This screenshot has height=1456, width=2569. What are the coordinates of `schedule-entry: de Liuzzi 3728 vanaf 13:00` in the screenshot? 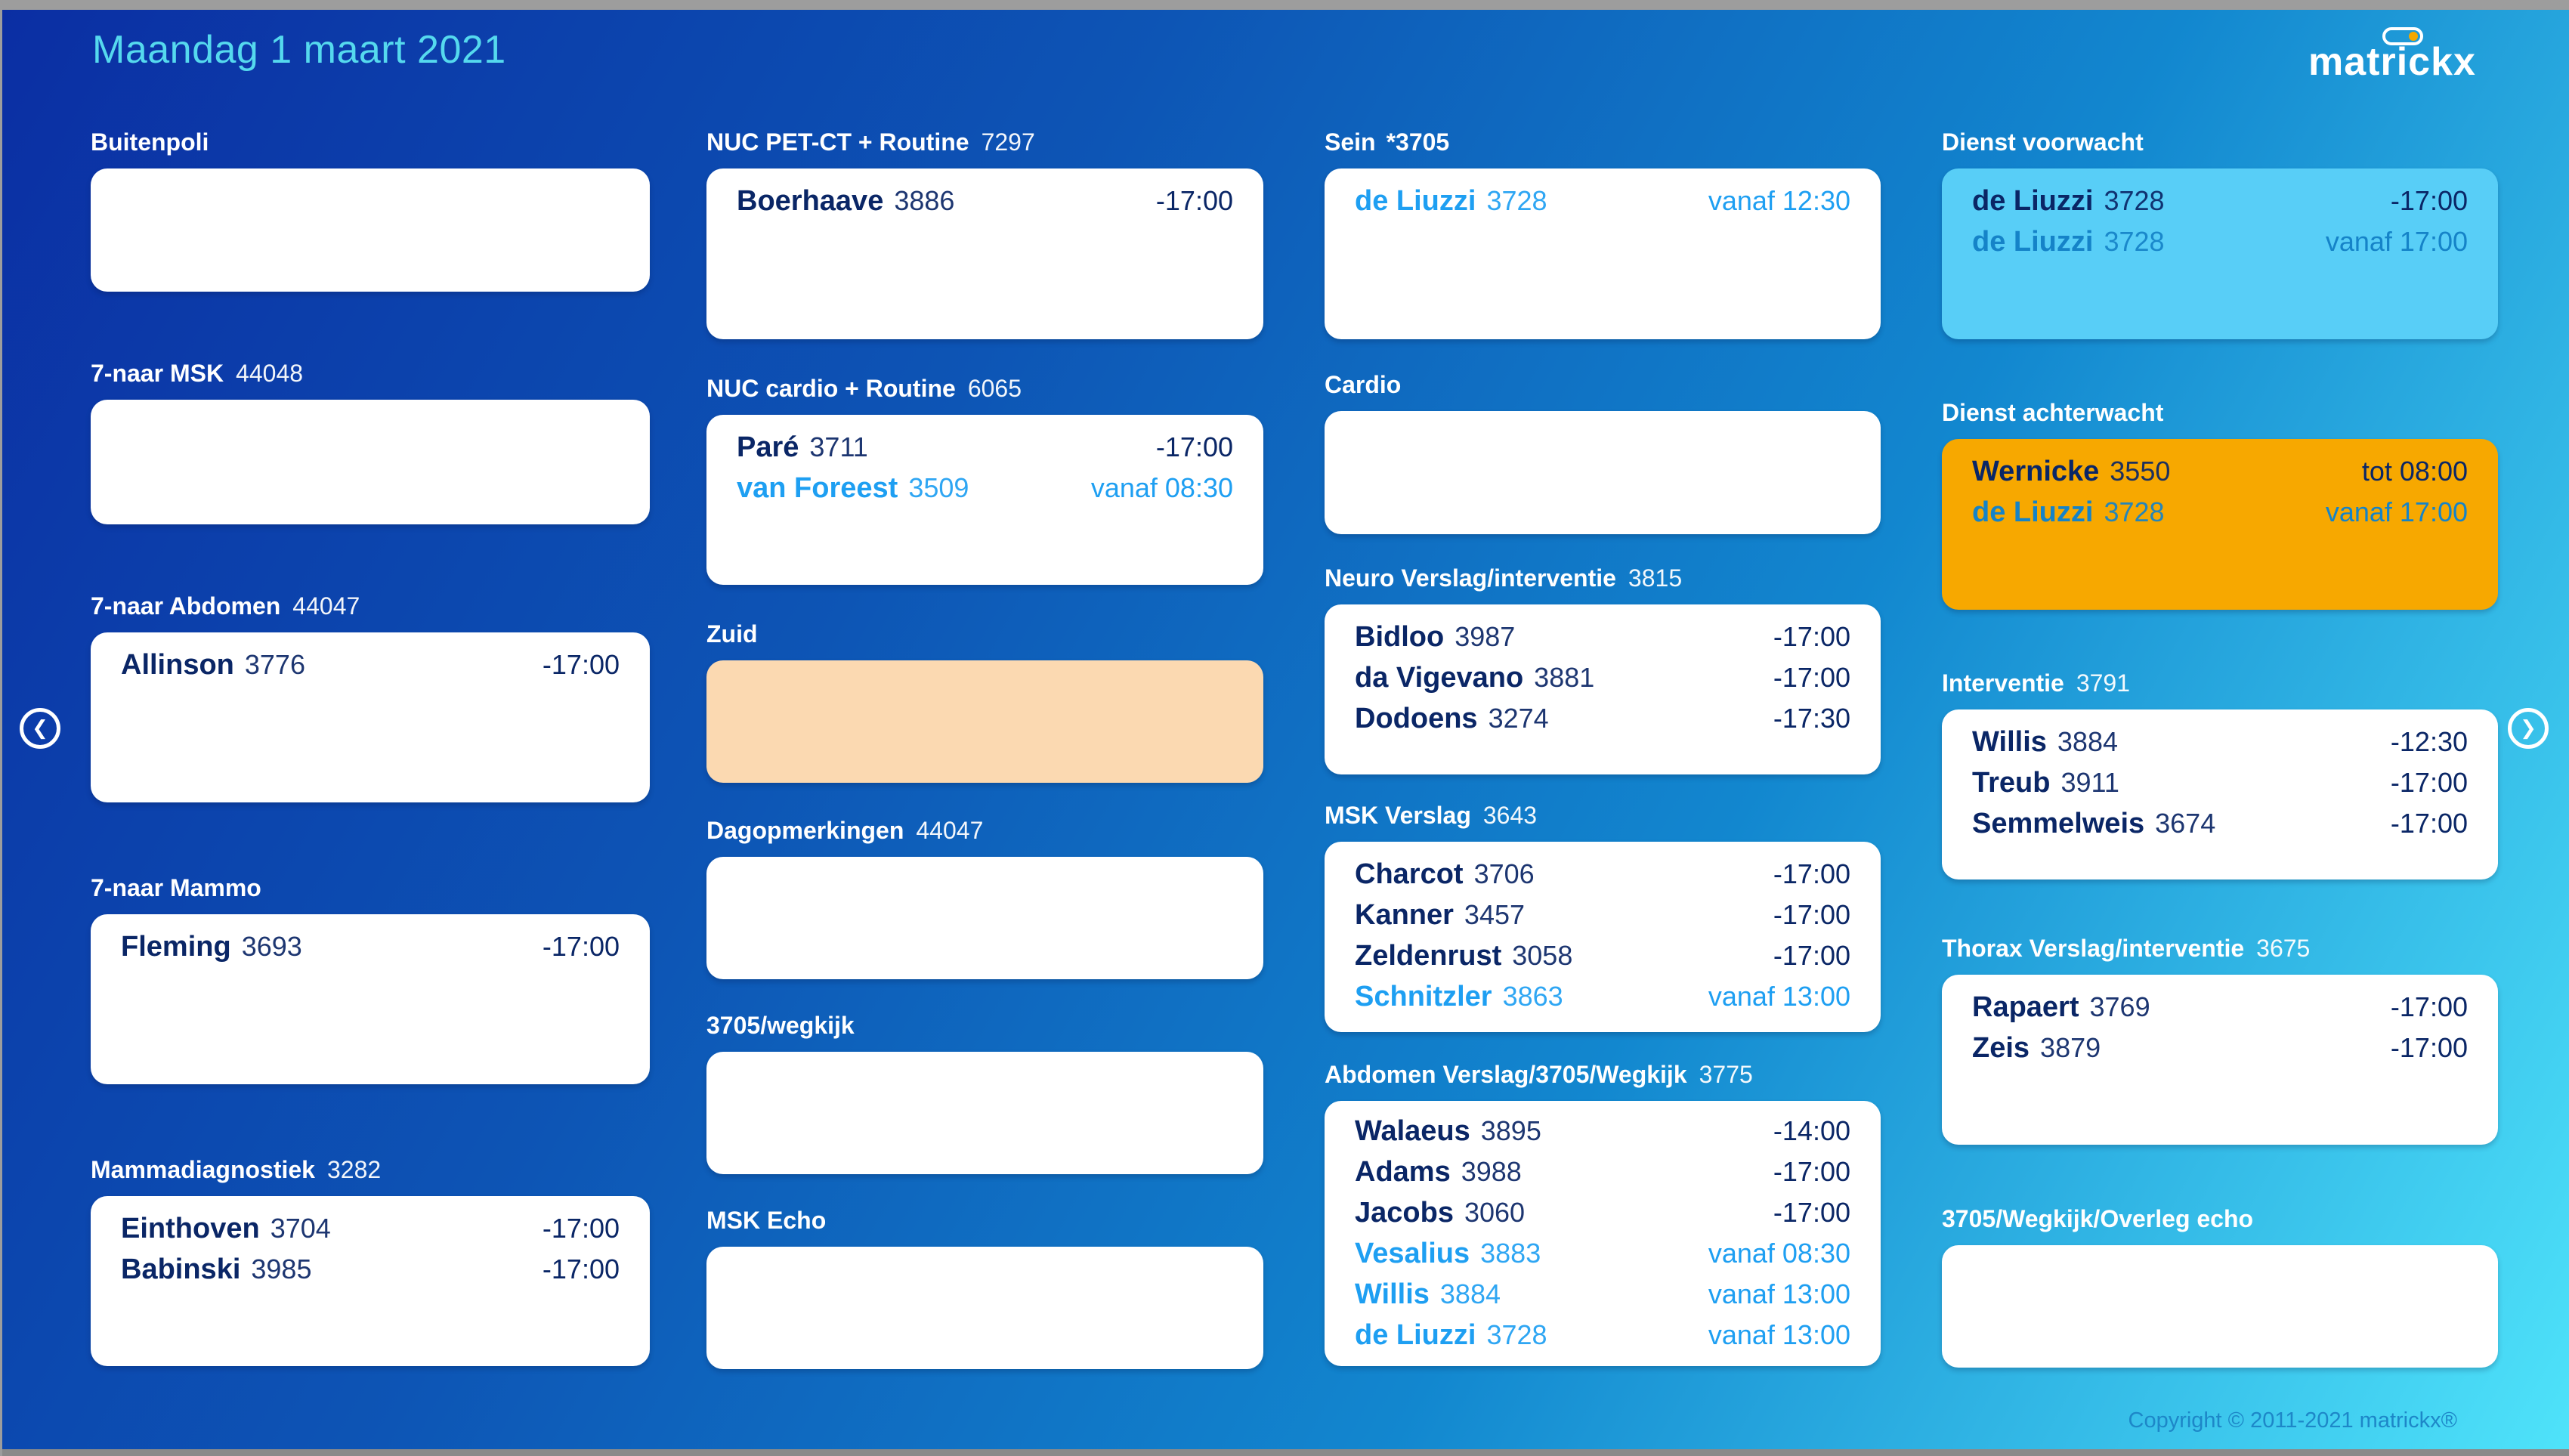 It's located at (1603, 1335).